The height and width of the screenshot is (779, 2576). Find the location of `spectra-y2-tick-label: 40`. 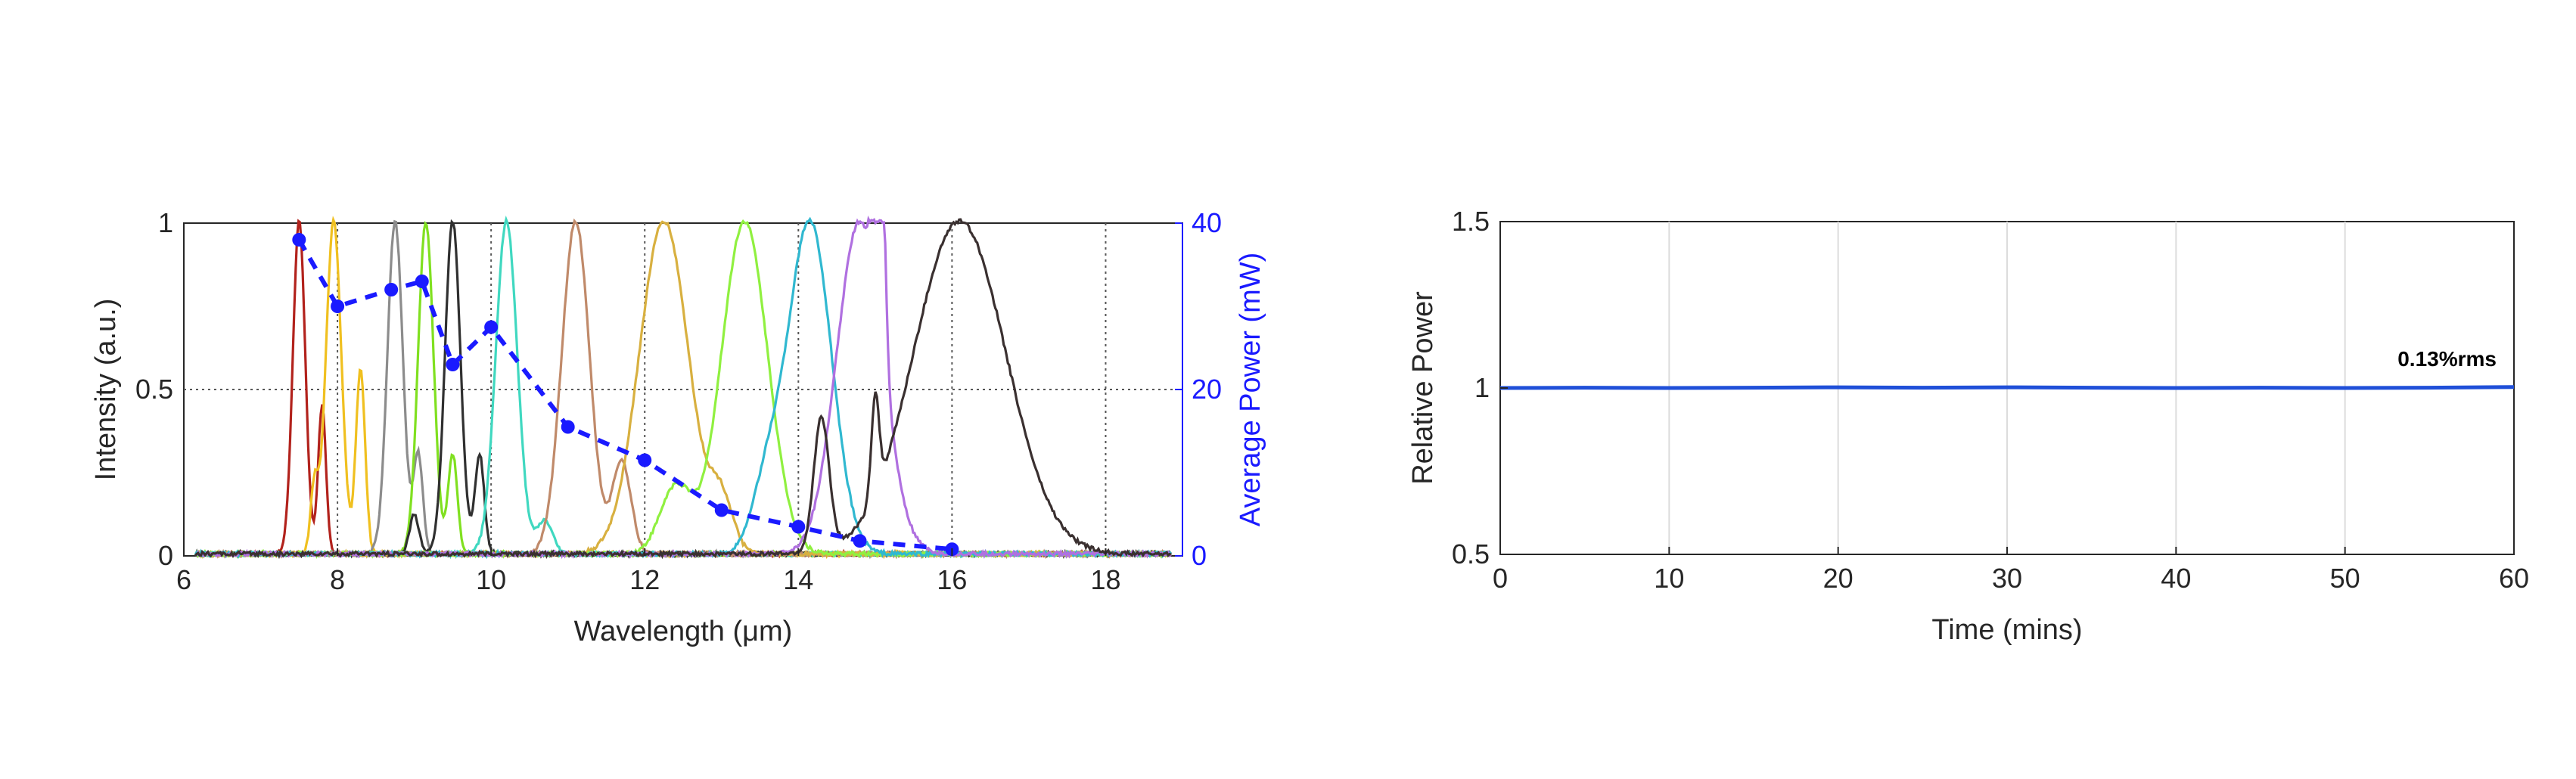

spectra-y2-tick-label: 40 is located at coordinates (1207, 222).